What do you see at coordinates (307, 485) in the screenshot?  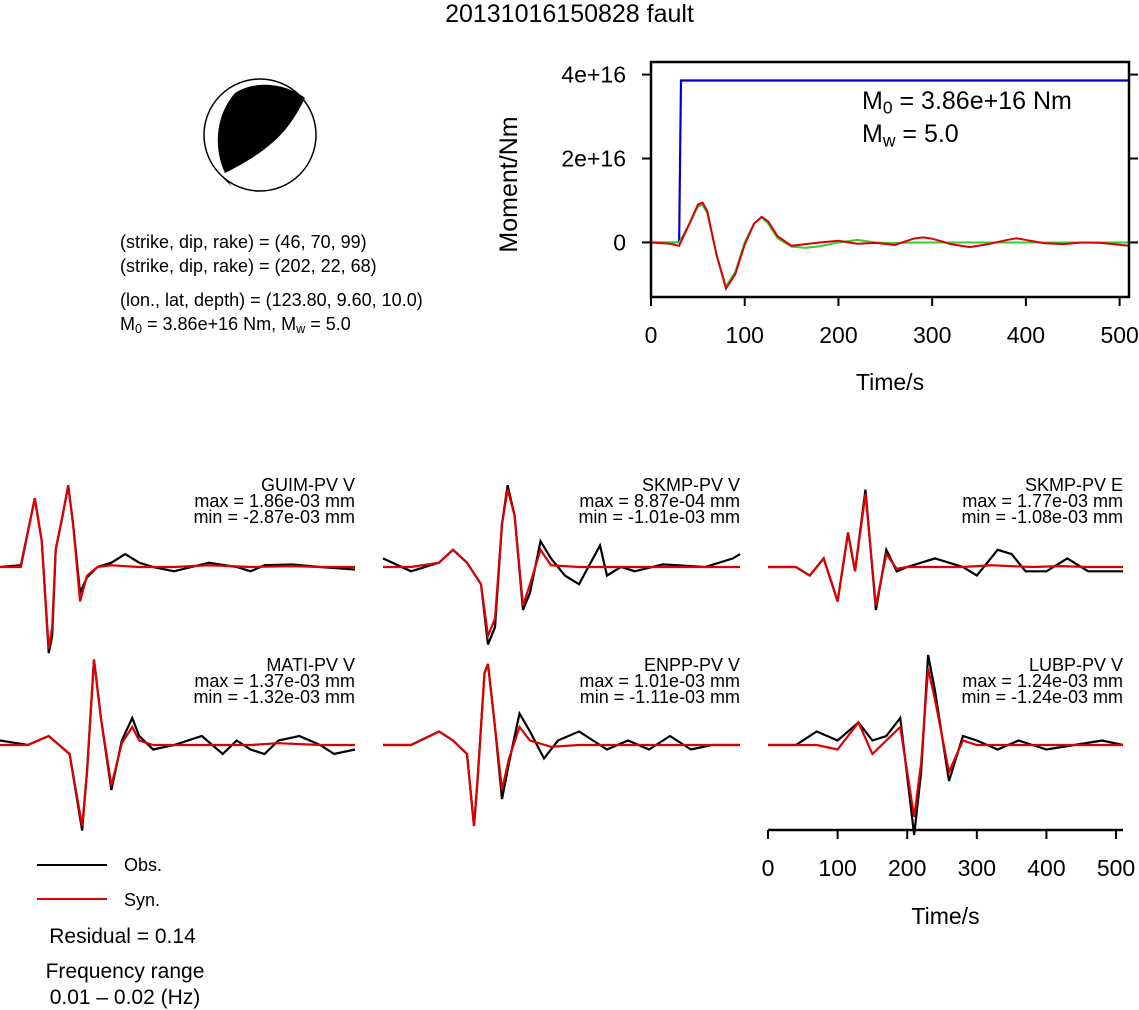 I see `station-name: GUIM-PV V` at bounding box center [307, 485].